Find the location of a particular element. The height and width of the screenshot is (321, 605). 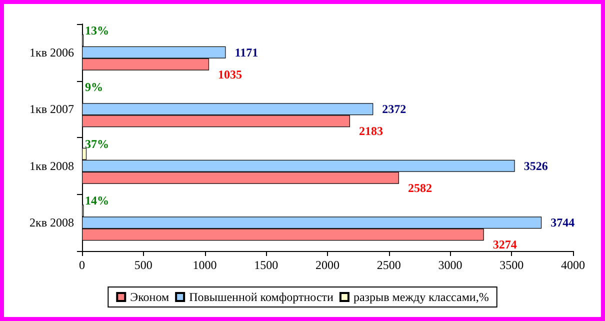

x-tick-label: 3500 is located at coordinates (512, 265).